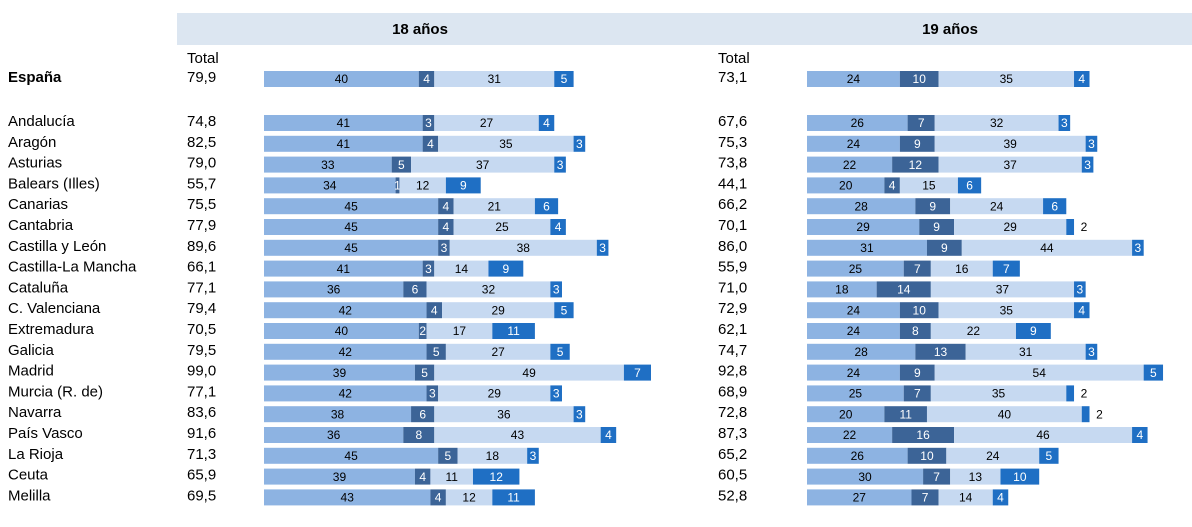 Image resolution: width=1192 pixels, height=527 pixels. I want to click on data-label: 37, so click(483, 165).